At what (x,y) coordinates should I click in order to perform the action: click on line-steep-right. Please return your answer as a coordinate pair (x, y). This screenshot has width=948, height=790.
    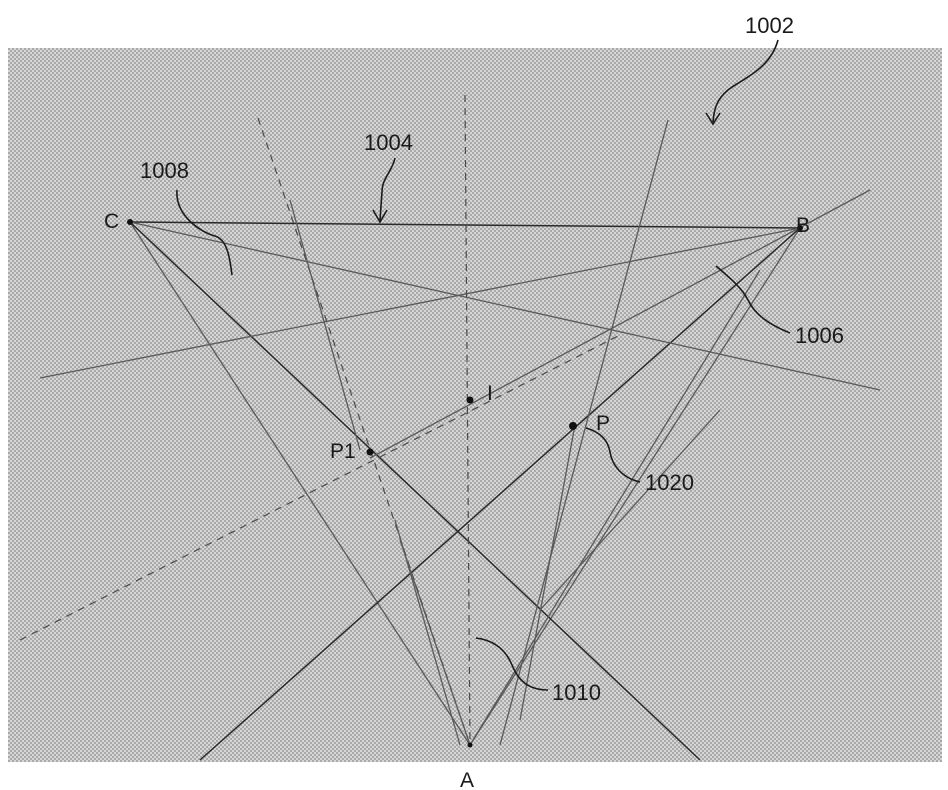
    Looking at the image, I should click on (584, 432).